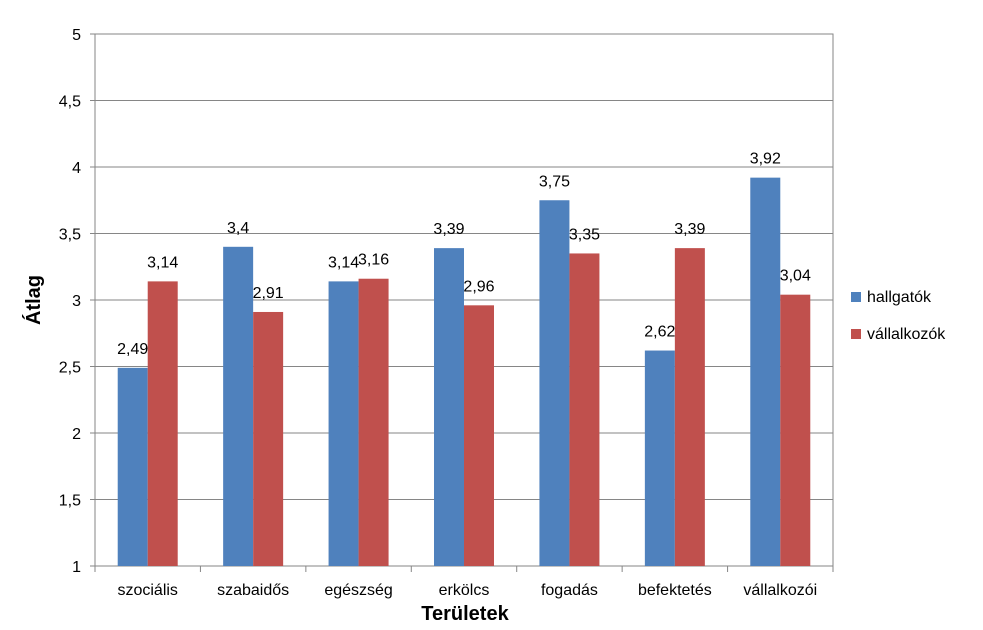 The height and width of the screenshot is (630, 983). Describe the element at coordinates (465, 614) in the screenshot. I see `x-axis-title: Területek` at that location.